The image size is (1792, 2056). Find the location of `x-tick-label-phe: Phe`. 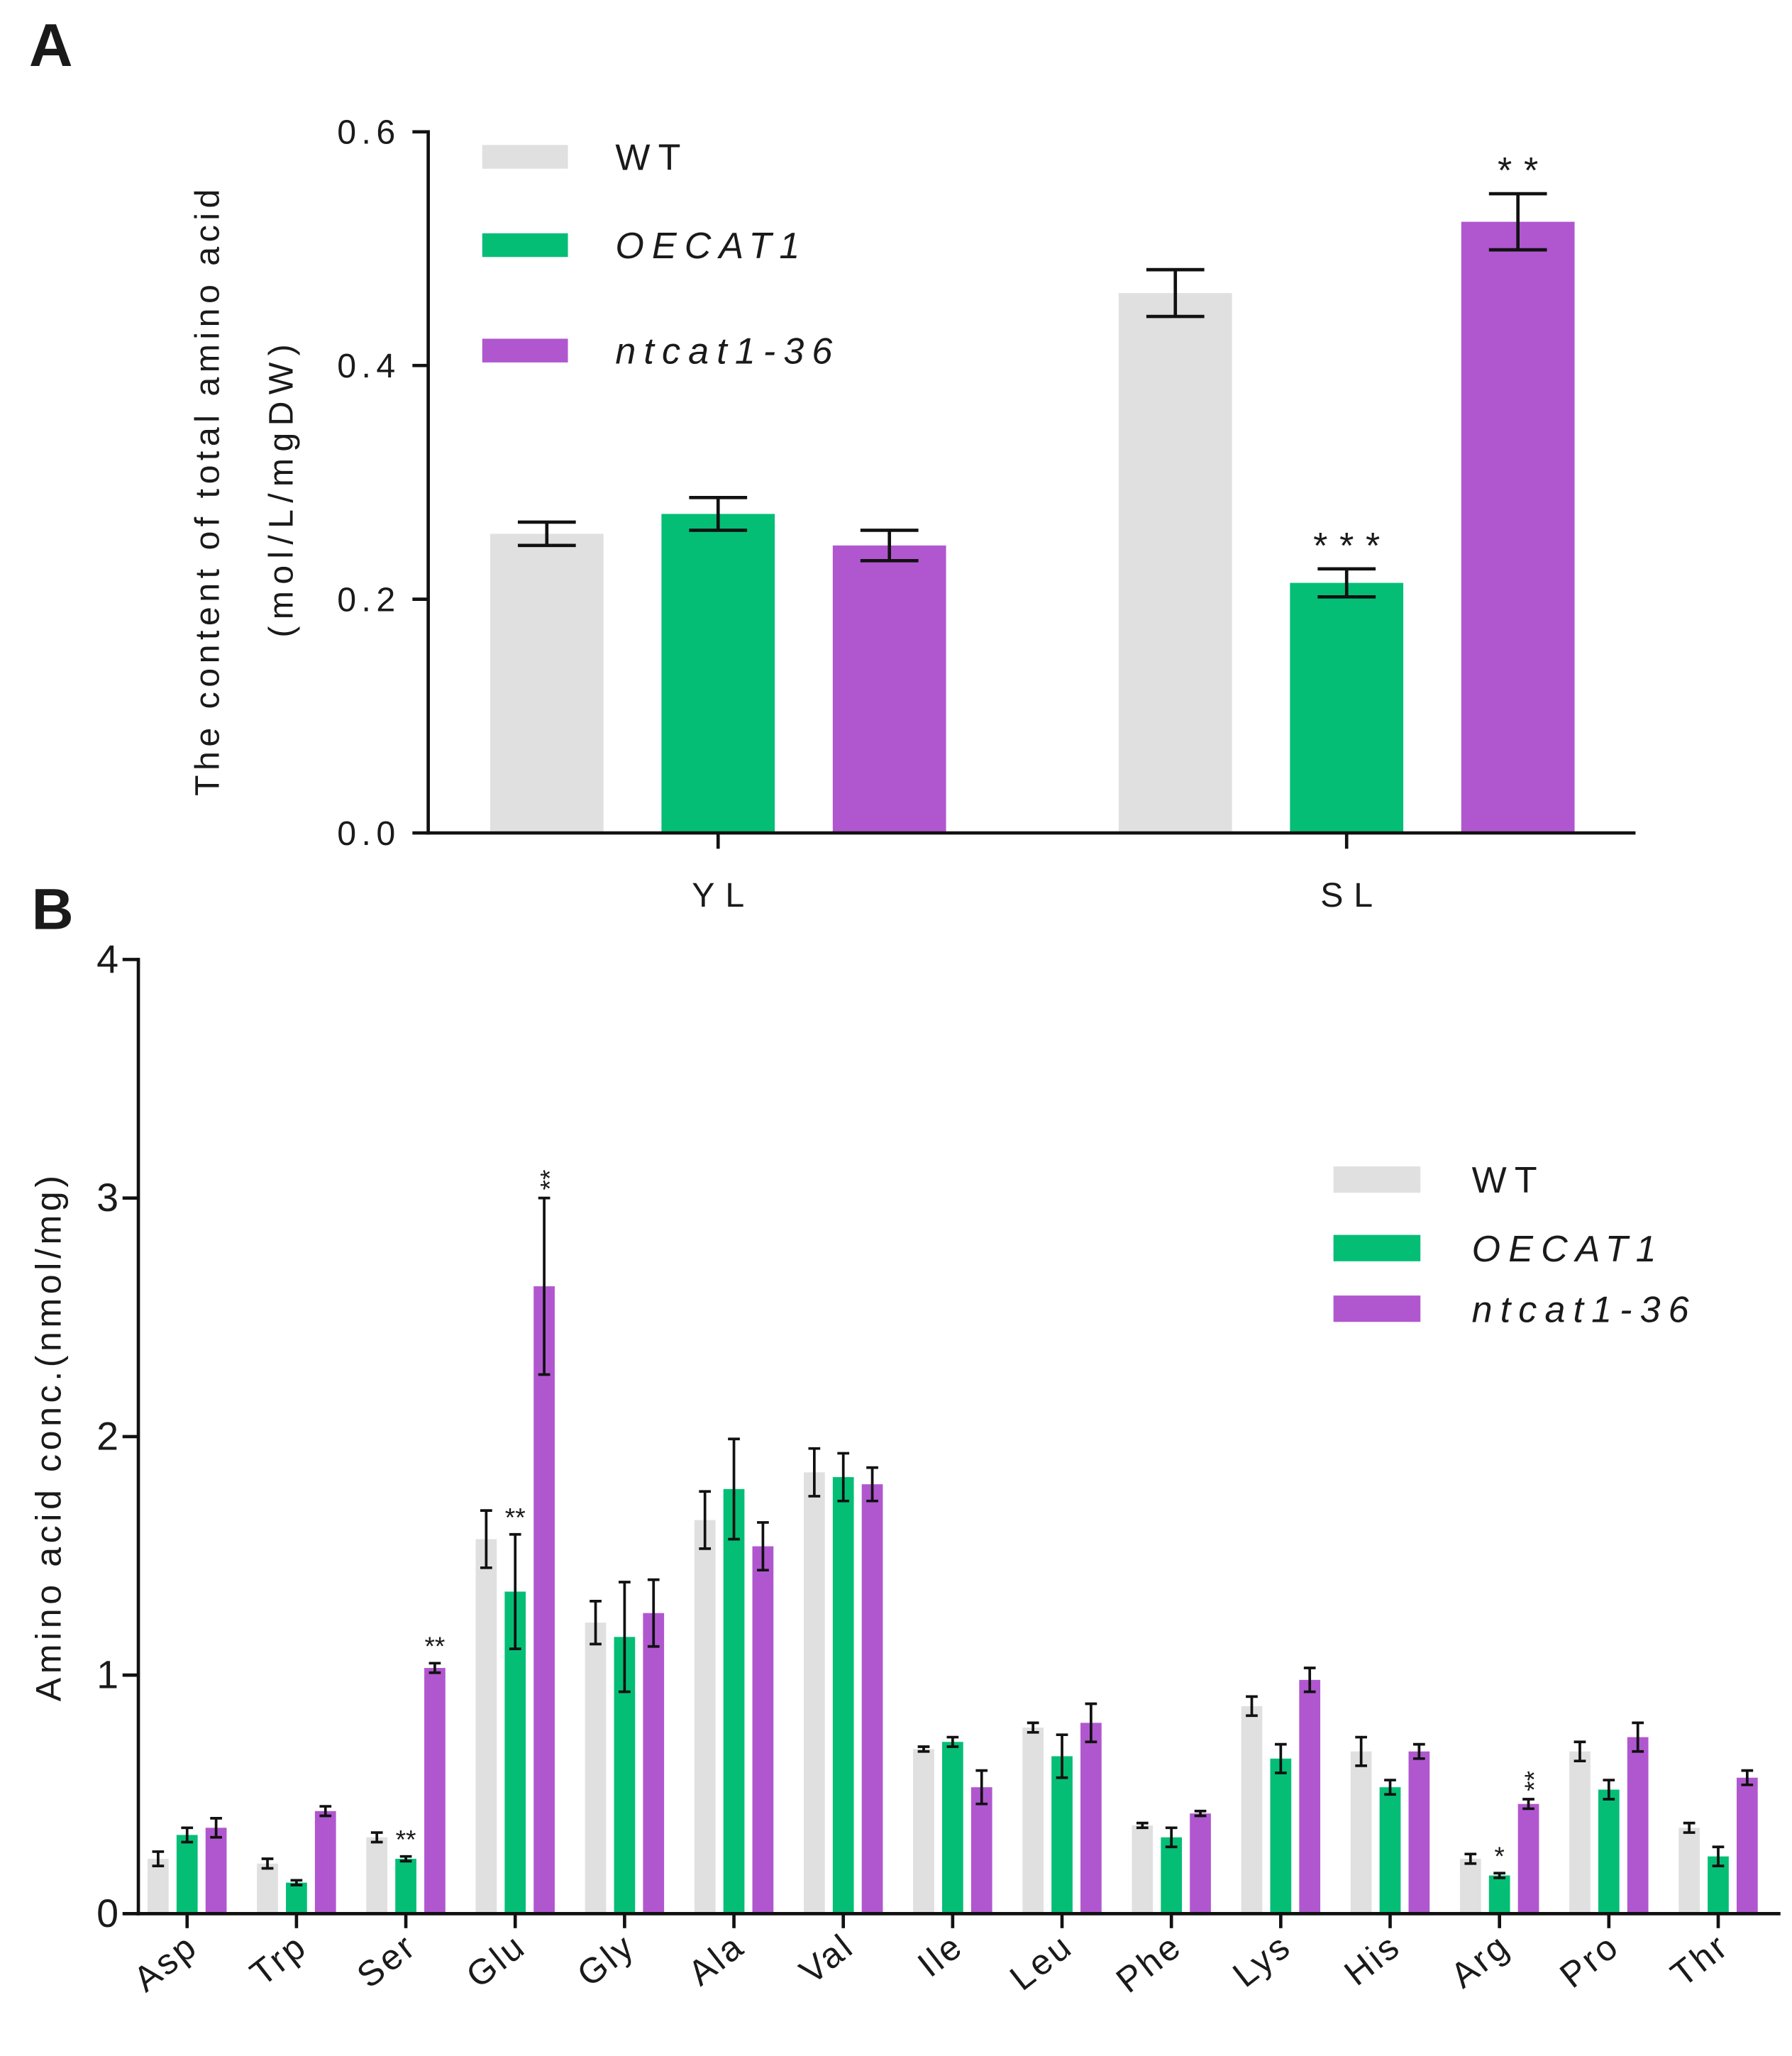

x-tick-label-phe: Phe is located at coordinates (1149, 1963).